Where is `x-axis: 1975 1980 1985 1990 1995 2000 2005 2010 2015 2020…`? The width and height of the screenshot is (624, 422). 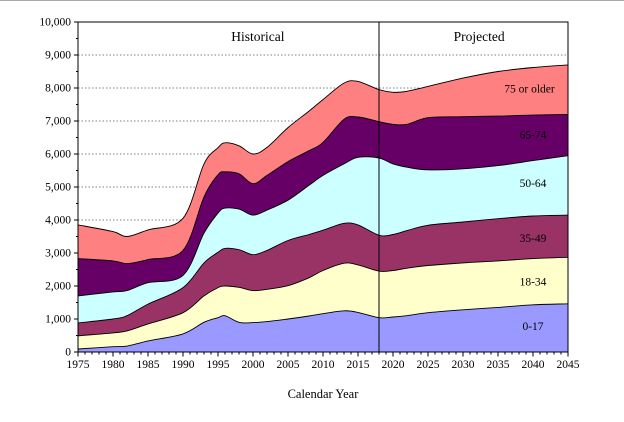 x-axis: 1975 1980 1985 1990 1995 2000 2005 2010 2015 2020… is located at coordinates (323, 361).